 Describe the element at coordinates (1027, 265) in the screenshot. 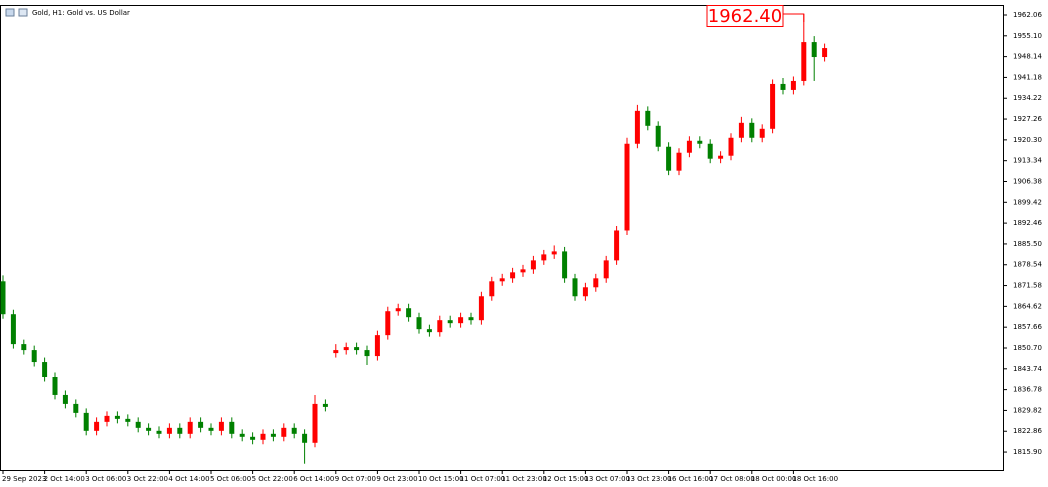

I see `y-tick-label: 1878.54` at that location.